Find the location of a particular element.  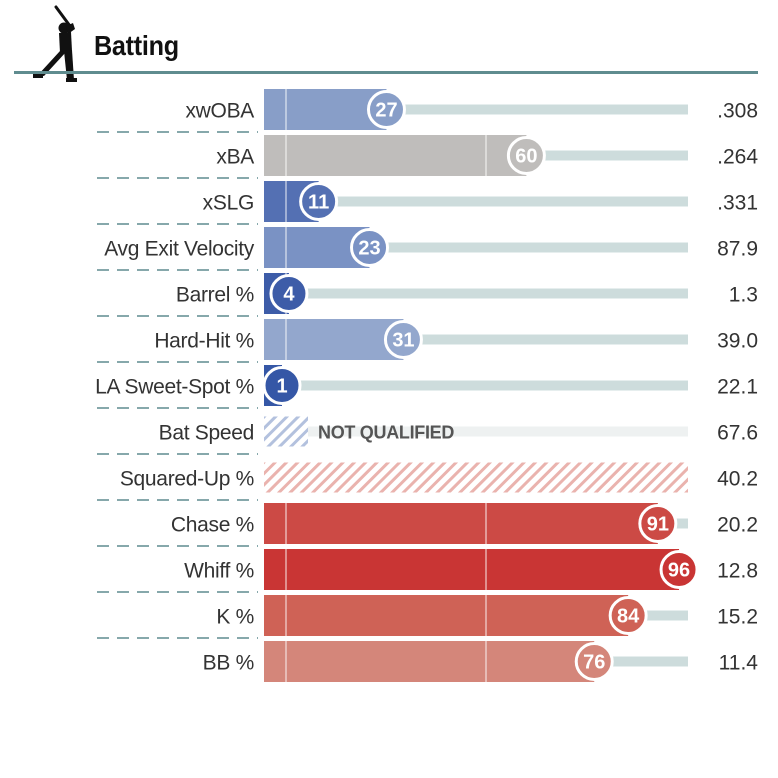

metric-label: Hard-Hit % is located at coordinates (204, 341).